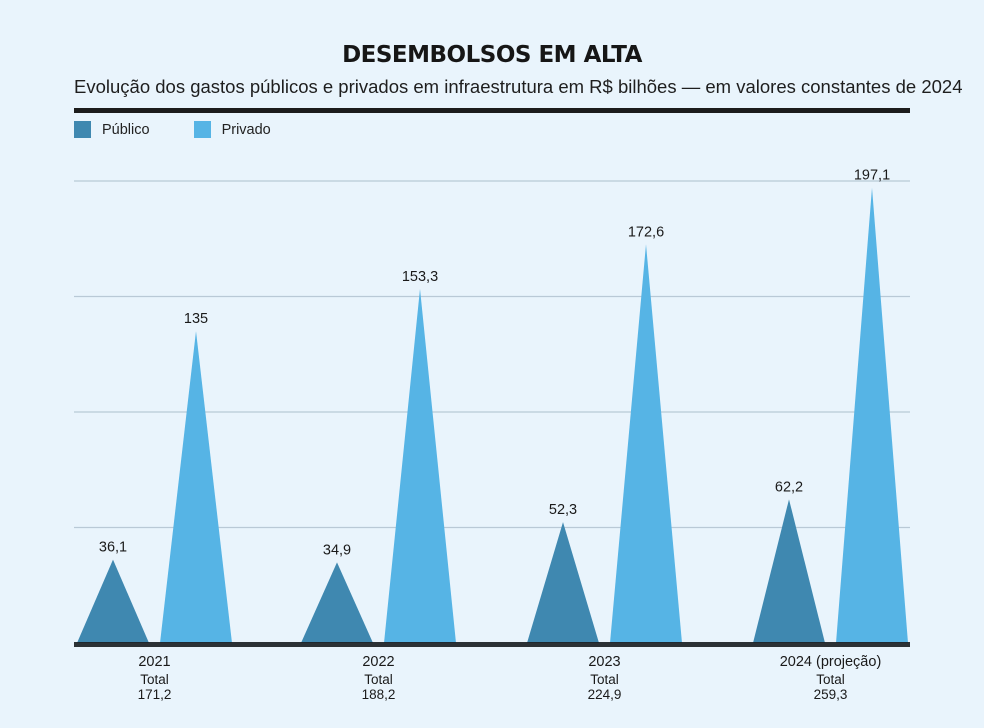 This screenshot has height=728, width=984. Describe the element at coordinates (337, 550) in the screenshot. I see `data-label-publico-1: 34,9` at that location.